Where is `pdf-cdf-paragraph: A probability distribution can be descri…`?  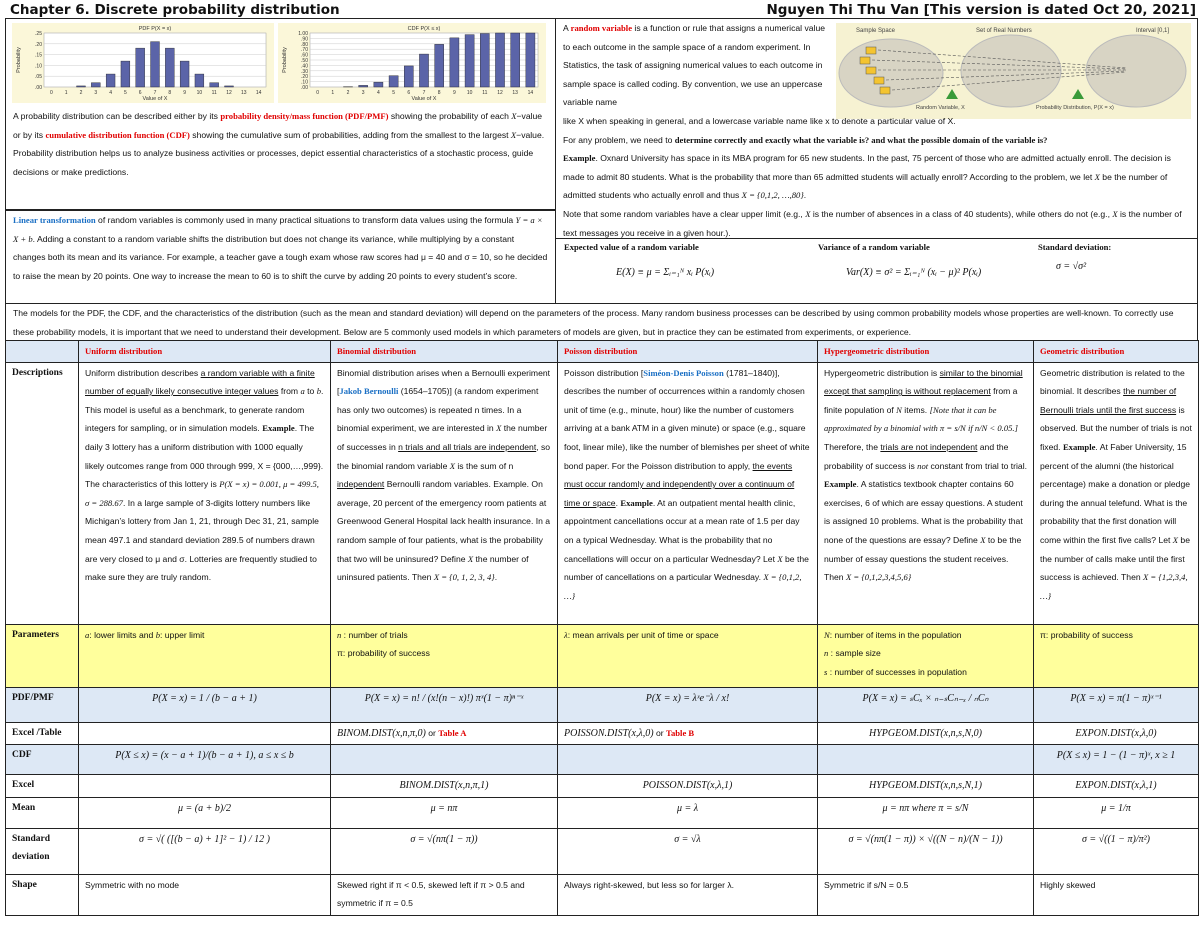 pdf-cdf-paragraph: A probability distribution can be descri… is located at coordinates (280, 125).